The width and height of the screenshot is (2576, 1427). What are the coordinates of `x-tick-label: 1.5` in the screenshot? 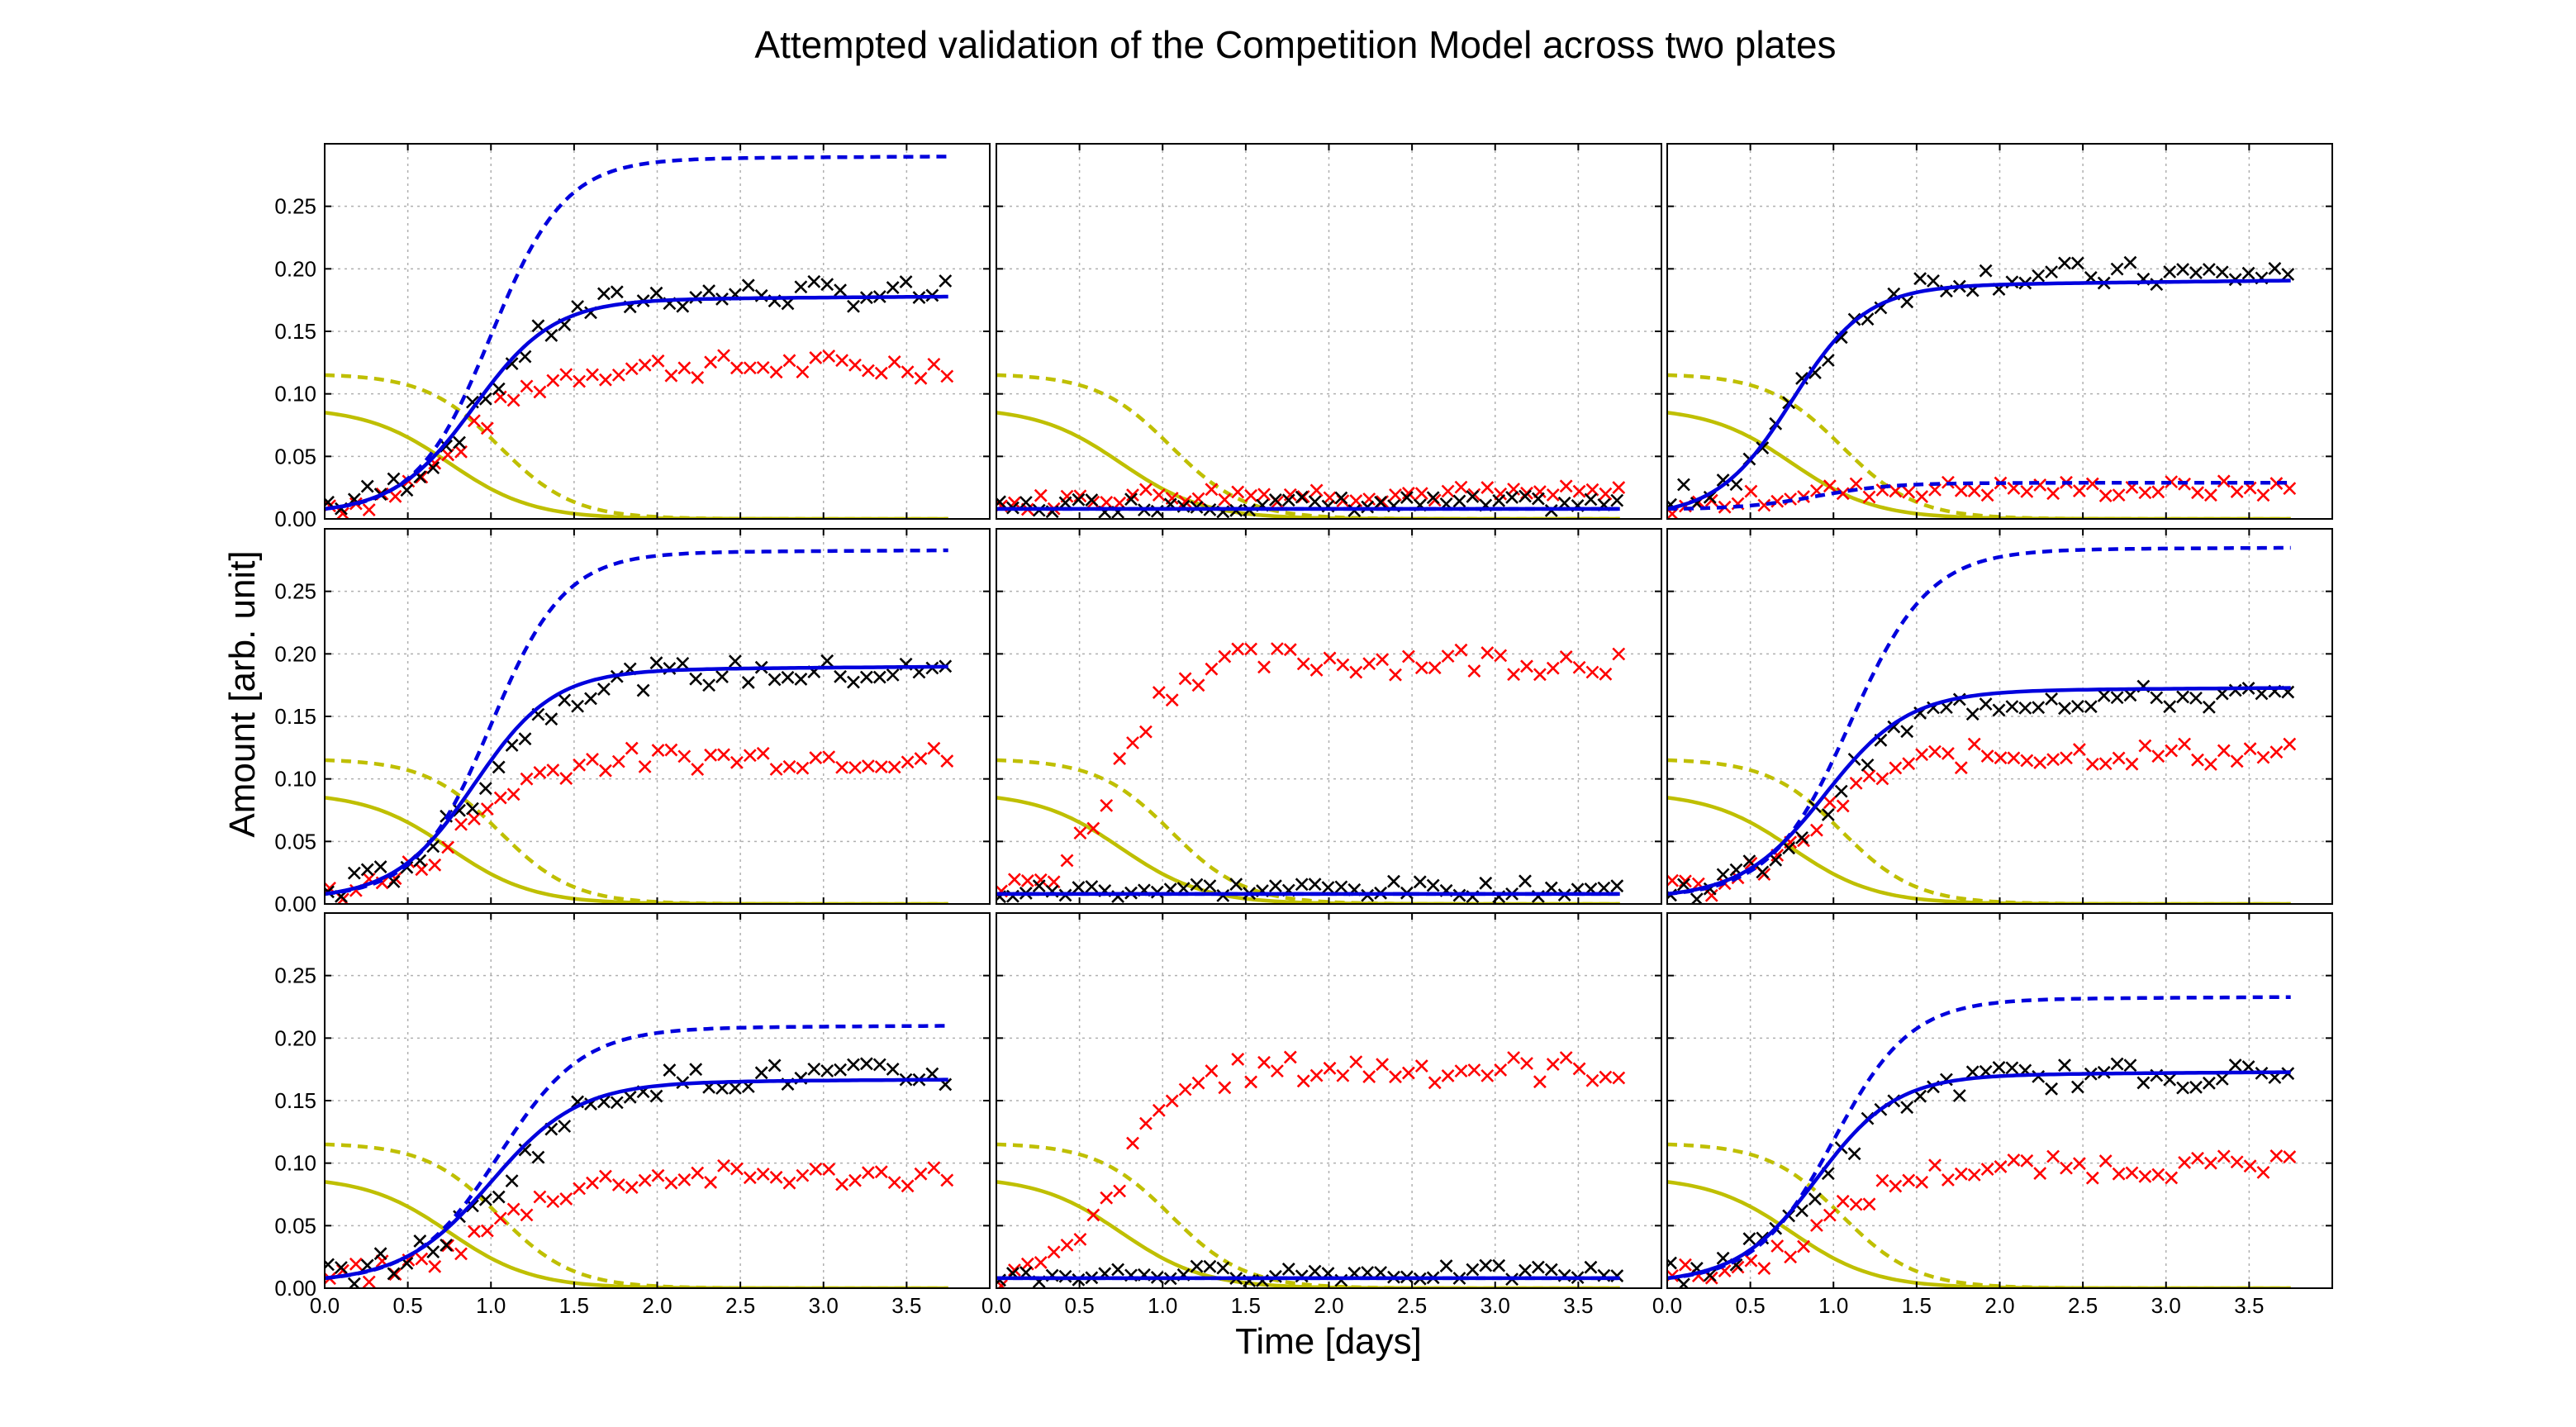 It's located at (574, 1305).